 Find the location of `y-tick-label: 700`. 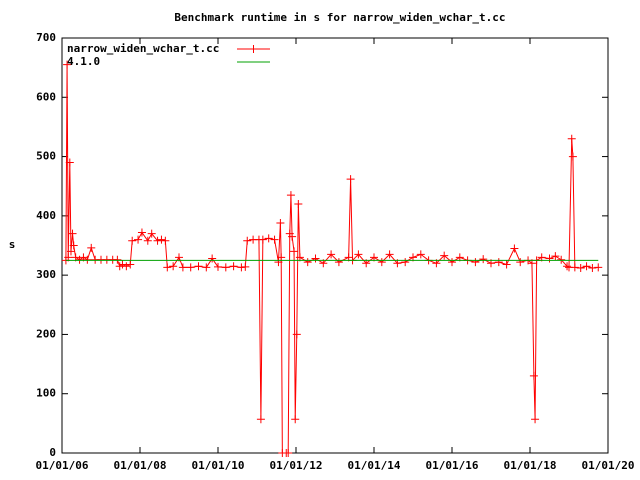

y-tick-label: 700 is located at coordinates (46, 37).